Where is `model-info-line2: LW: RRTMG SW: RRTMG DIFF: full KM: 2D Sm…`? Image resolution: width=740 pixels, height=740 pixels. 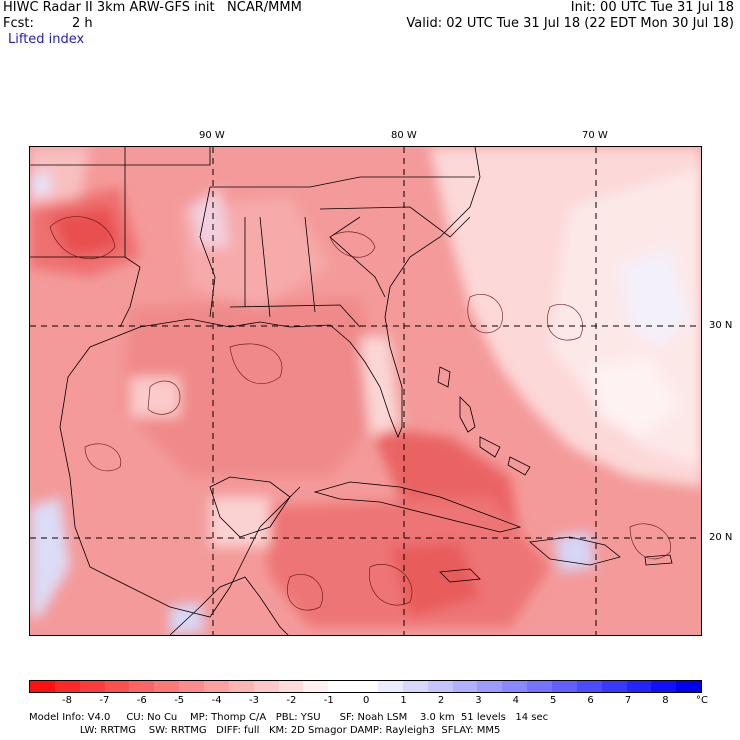
model-info-line2: LW: RRTMG SW: RRTMG DIFF: full KM: 2D Sm… is located at coordinates (265, 730).